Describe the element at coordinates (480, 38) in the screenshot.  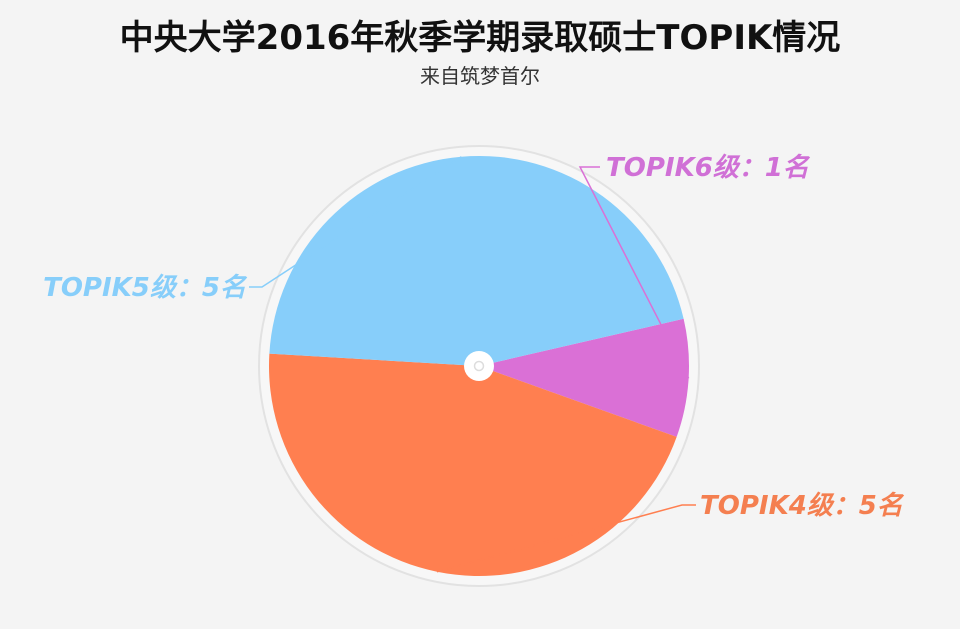
I see `chart-title: 中央大学2016年秋季学期录取硕士TOPIK情况` at that location.